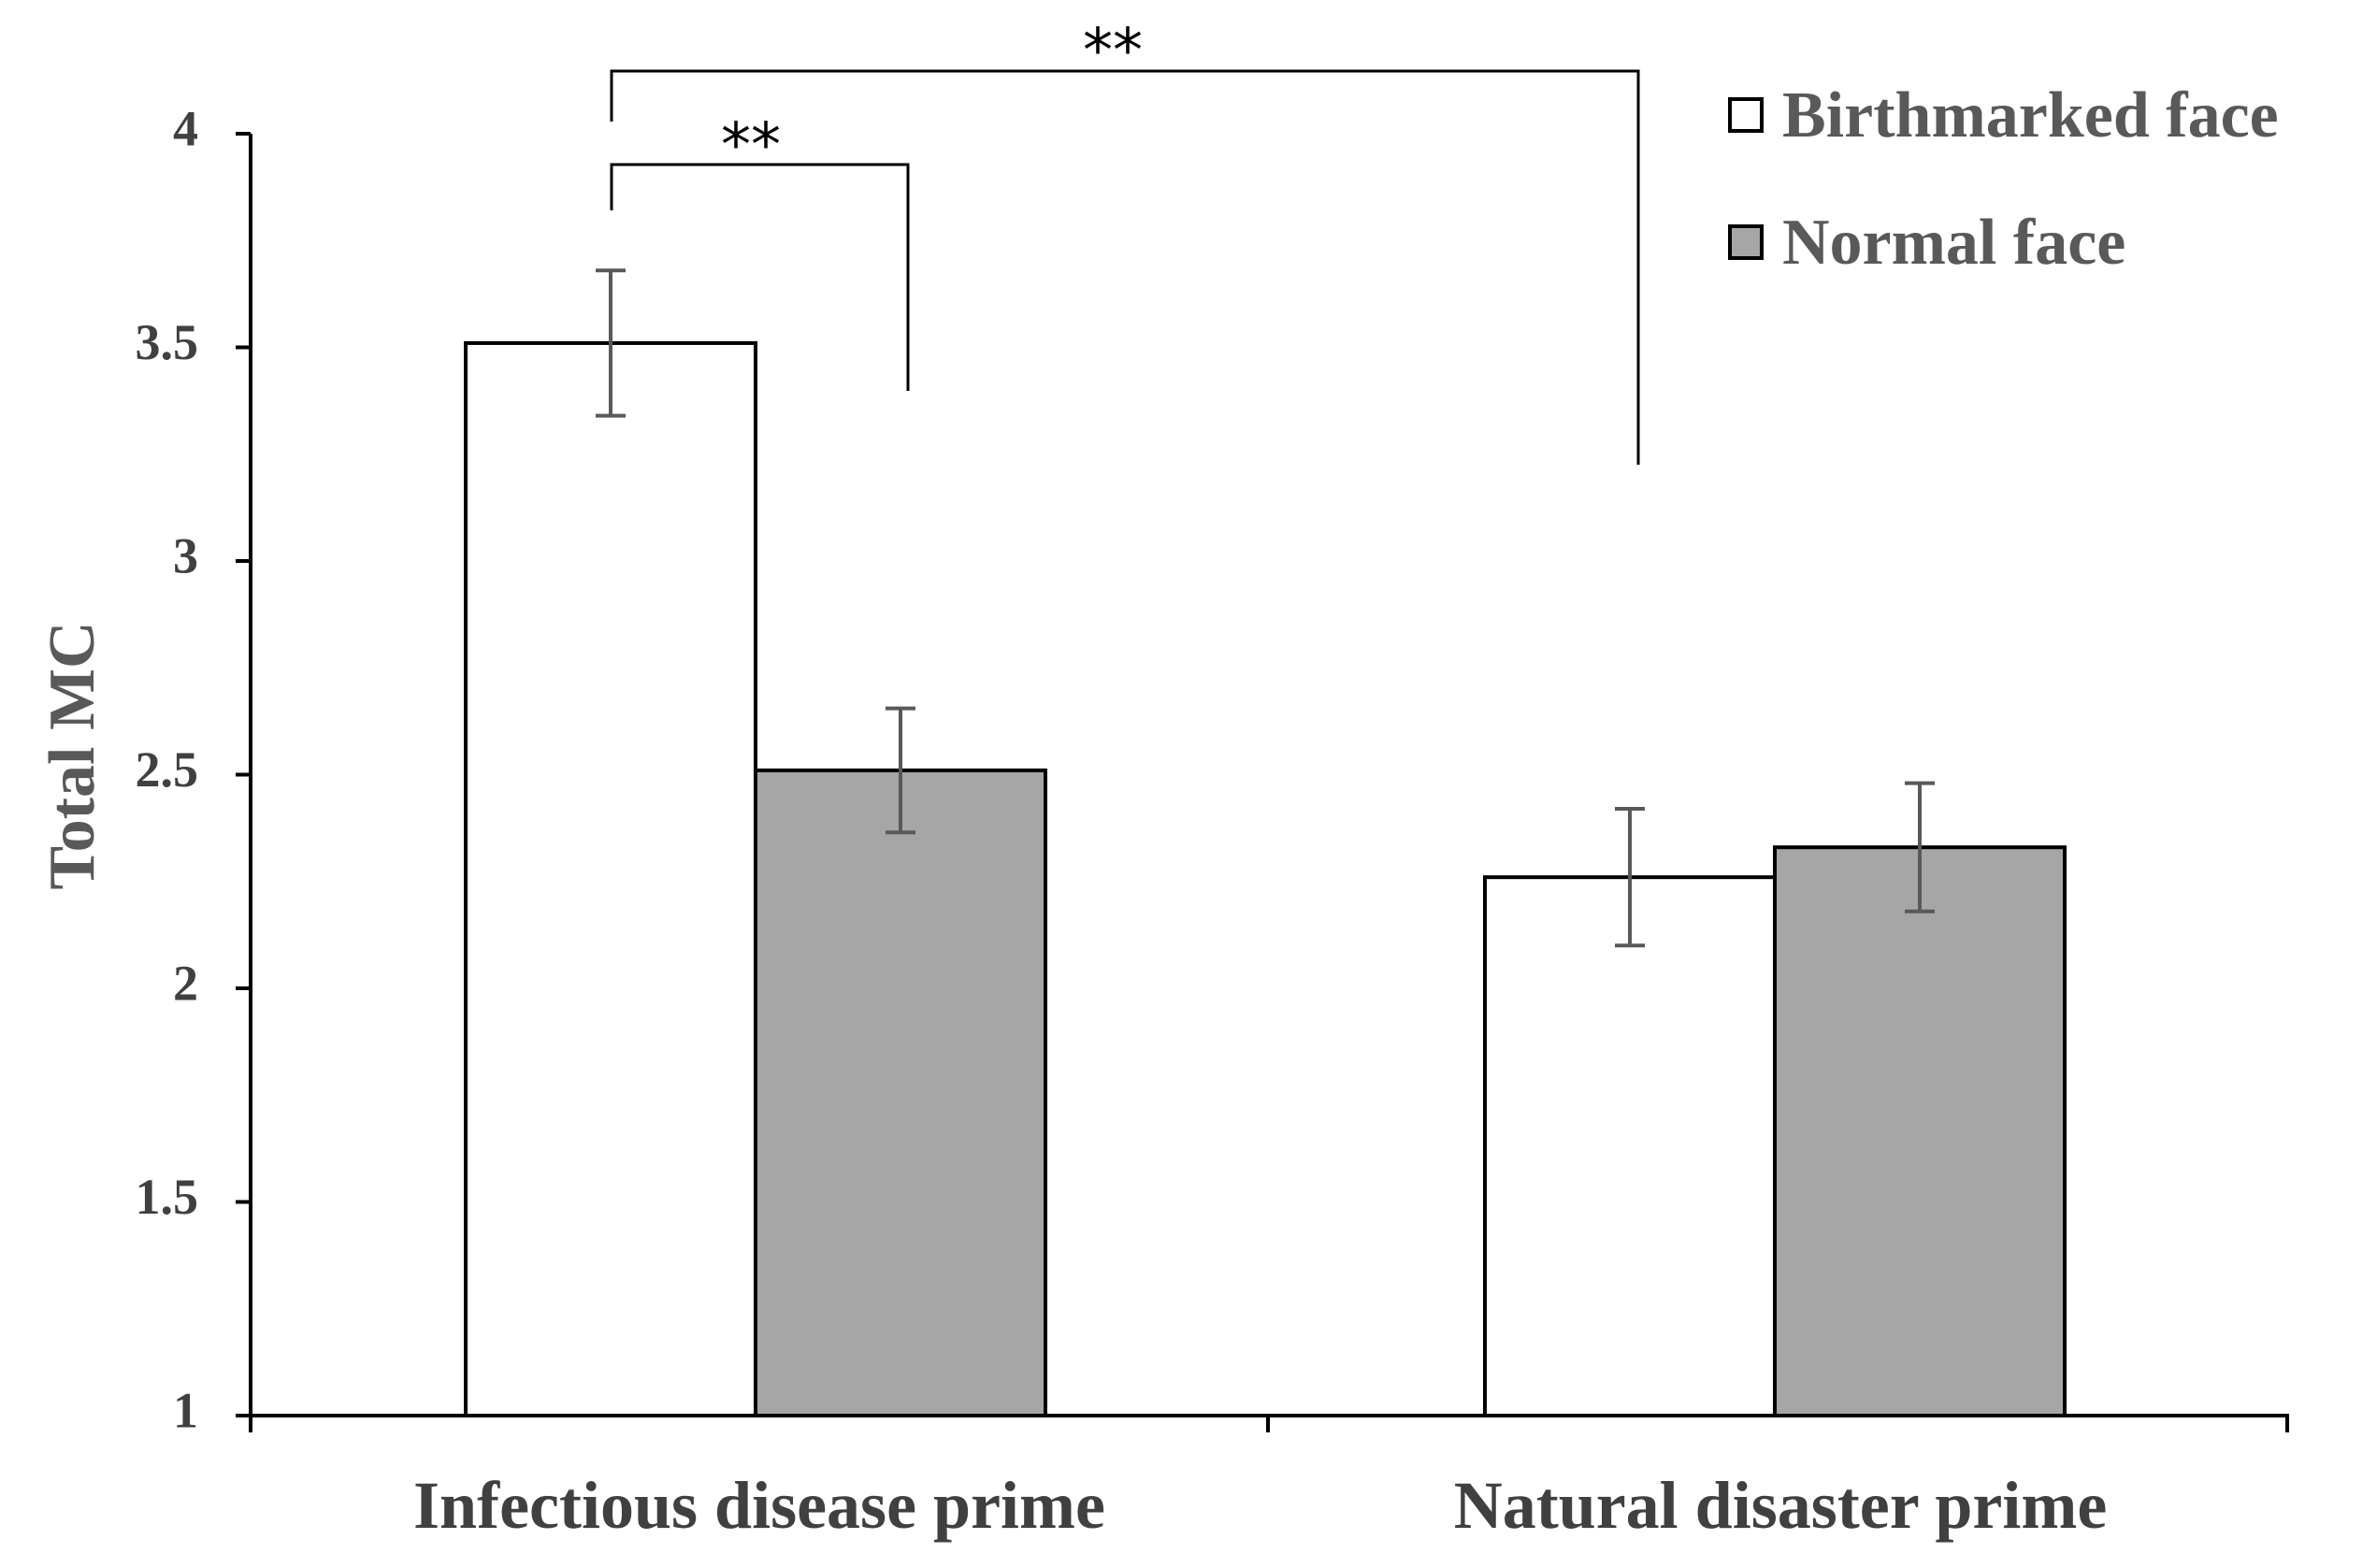 The image size is (2377, 1568). What do you see at coordinates (185, 983) in the screenshot?
I see `y-tick-label: 2` at bounding box center [185, 983].